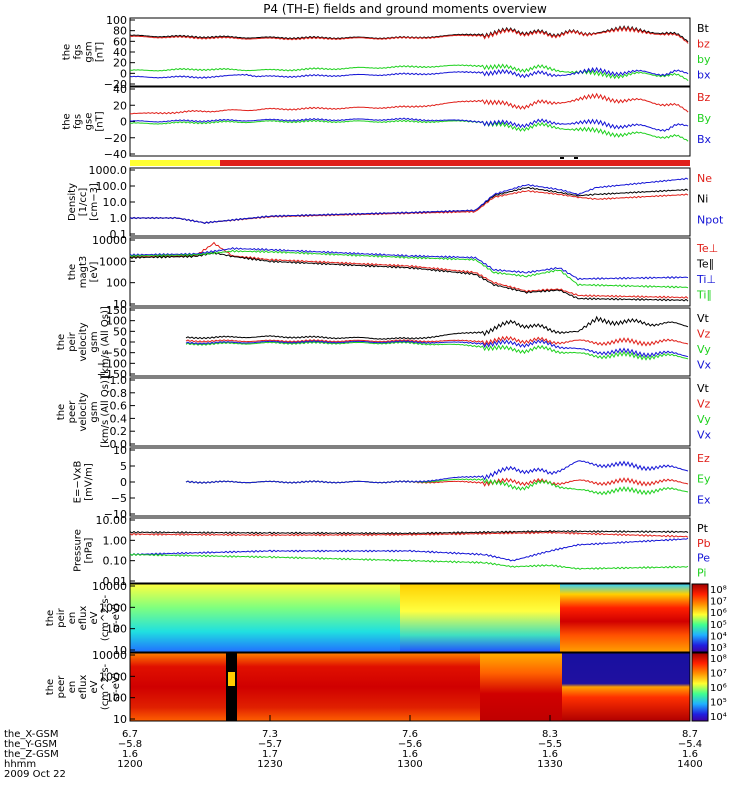  Describe the element at coordinates (89, 482) in the screenshot. I see `y-axis-label: [mV/m]` at that location.